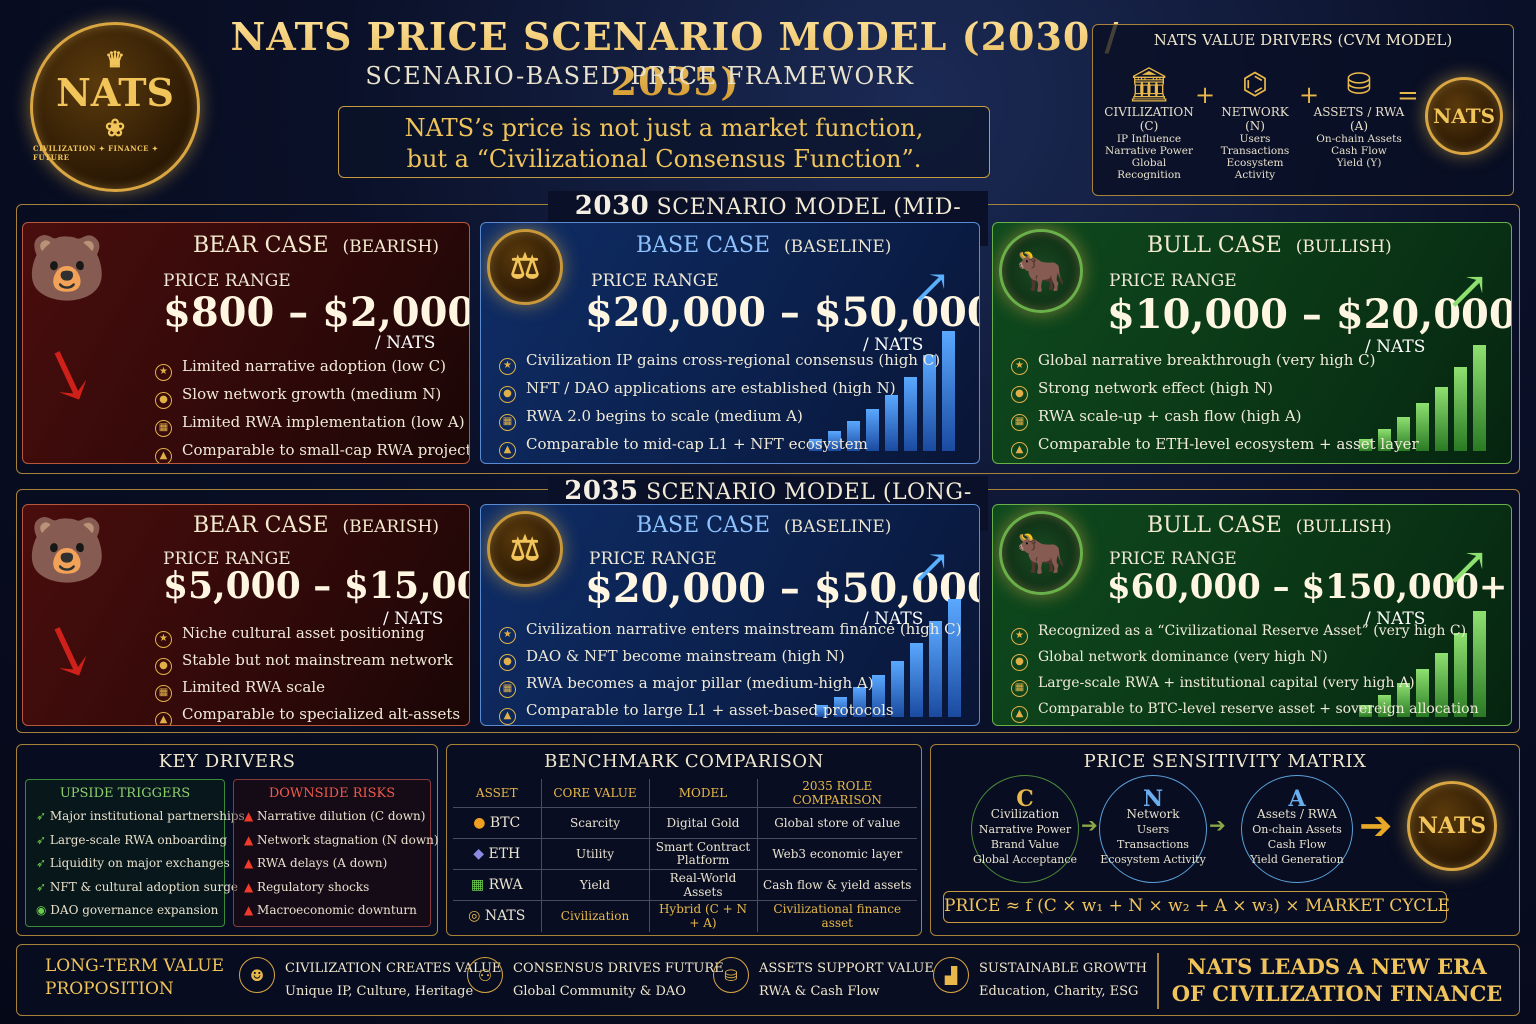 Image resolution: width=1536 pixels, height=1024 pixels. Describe the element at coordinates (675, 59) in the screenshot. I see `page-title: NATS PRICE SCENARIO MODEL (2030 / 2035)` at that location.